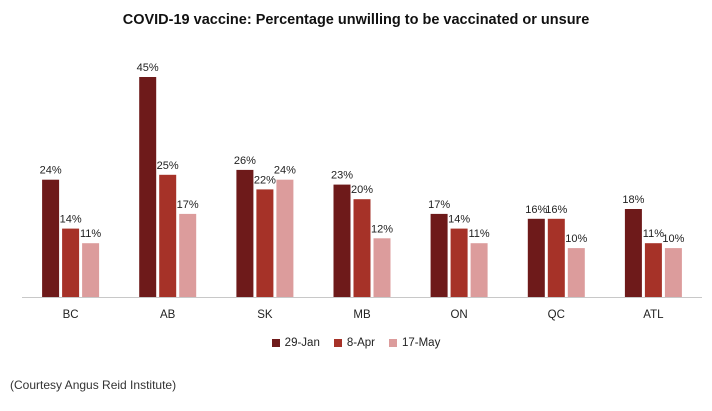 The height and width of the screenshot is (411, 712). I want to click on category-label-atl: ATL, so click(653, 315).